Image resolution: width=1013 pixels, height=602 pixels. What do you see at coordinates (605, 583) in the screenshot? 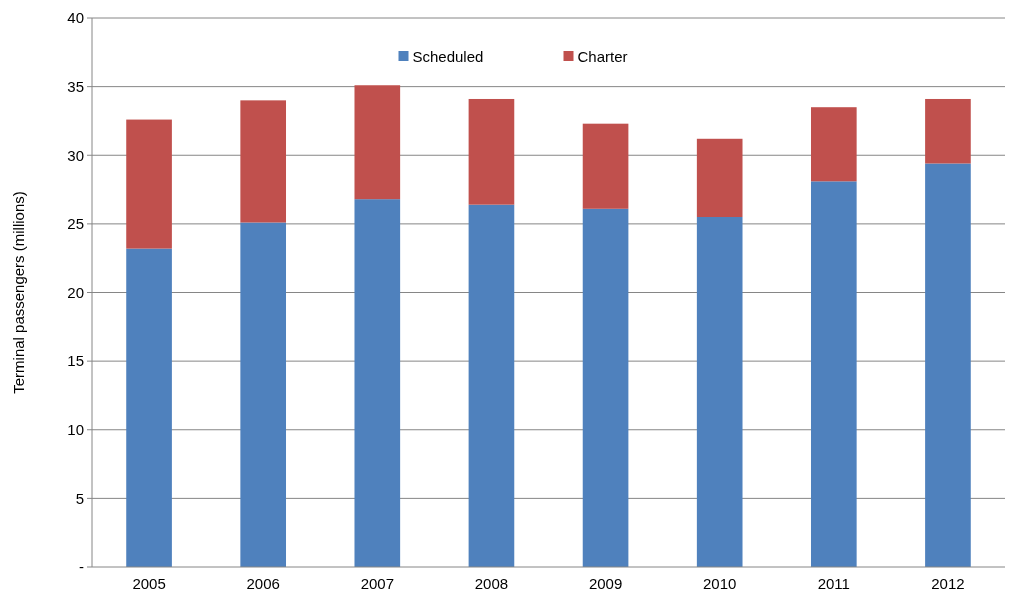
I see `x-tick-label: 2009` at bounding box center [605, 583].